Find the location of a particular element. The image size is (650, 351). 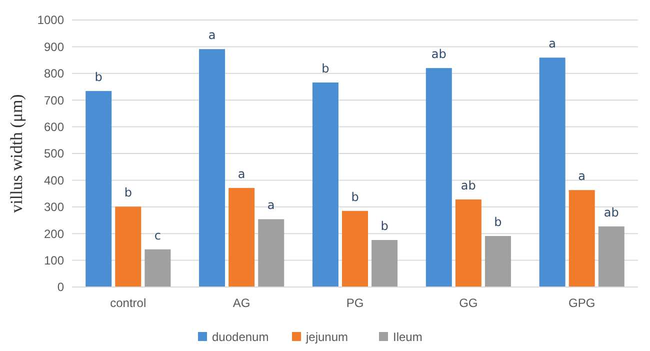

legend-label: duodenum is located at coordinates (240, 337).